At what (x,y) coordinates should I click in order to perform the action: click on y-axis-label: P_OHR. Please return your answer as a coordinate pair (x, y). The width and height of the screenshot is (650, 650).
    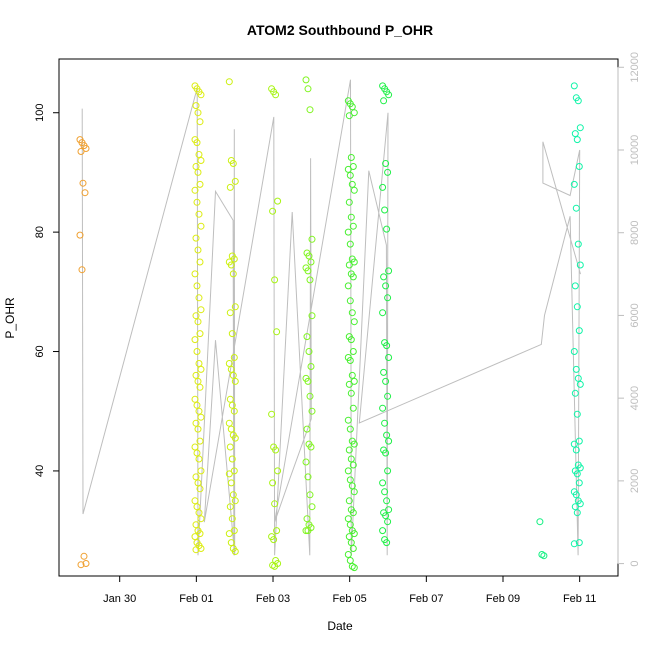
    Looking at the image, I should click on (10, 318).